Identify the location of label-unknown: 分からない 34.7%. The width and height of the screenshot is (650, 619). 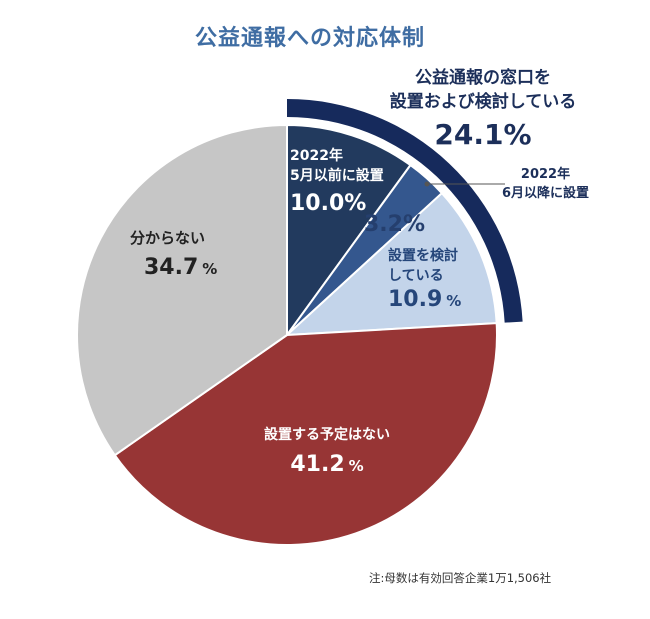
(173, 255).